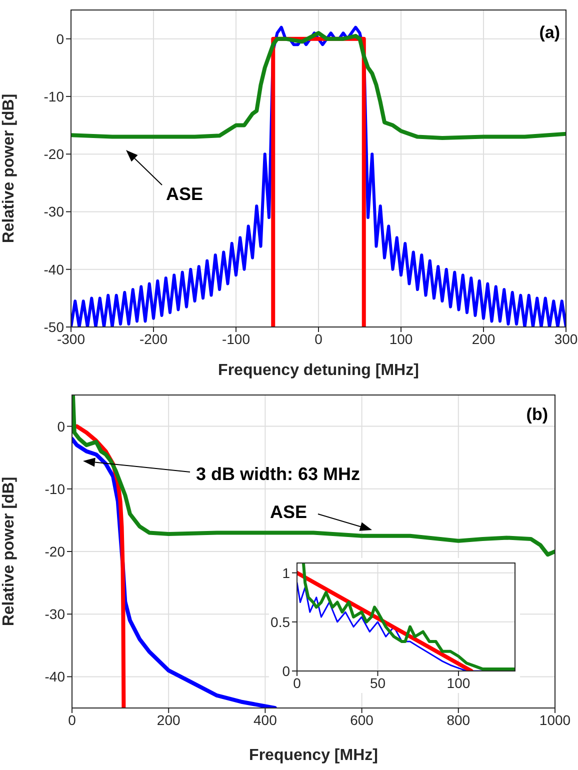 Image resolution: width=578 pixels, height=770 pixels. What do you see at coordinates (313, 755) in the screenshot?
I see `x-axis-title: Frequency [MHz]` at bounding box center [313, 755].